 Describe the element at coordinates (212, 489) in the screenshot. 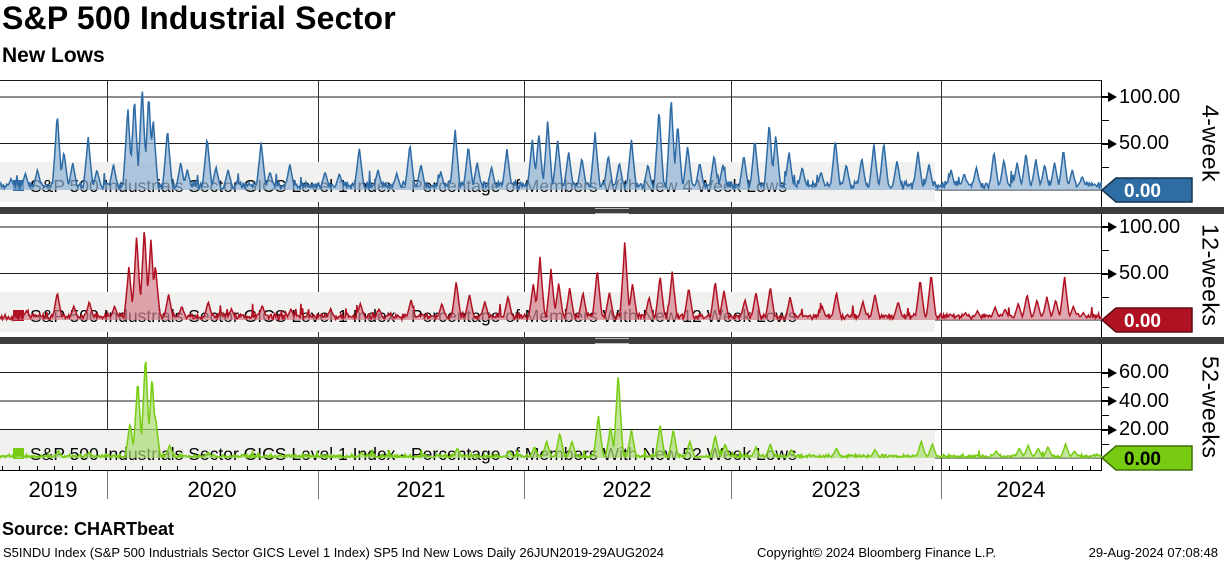

I see `year-label: 2020` at that location.